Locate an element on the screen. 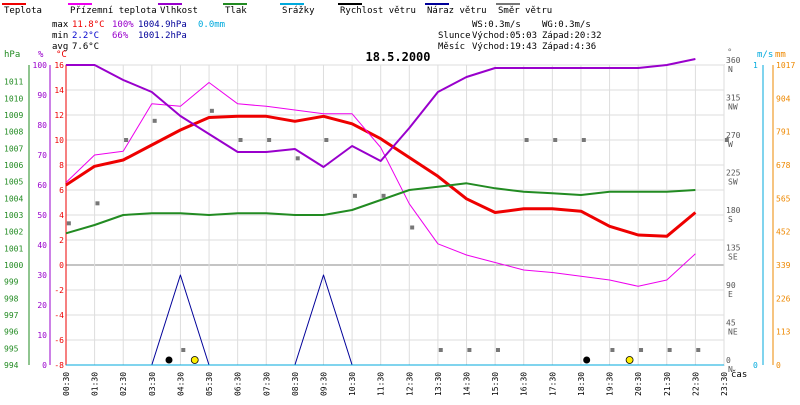  tick-temperature: 2 is located at coordinates (61, 240).